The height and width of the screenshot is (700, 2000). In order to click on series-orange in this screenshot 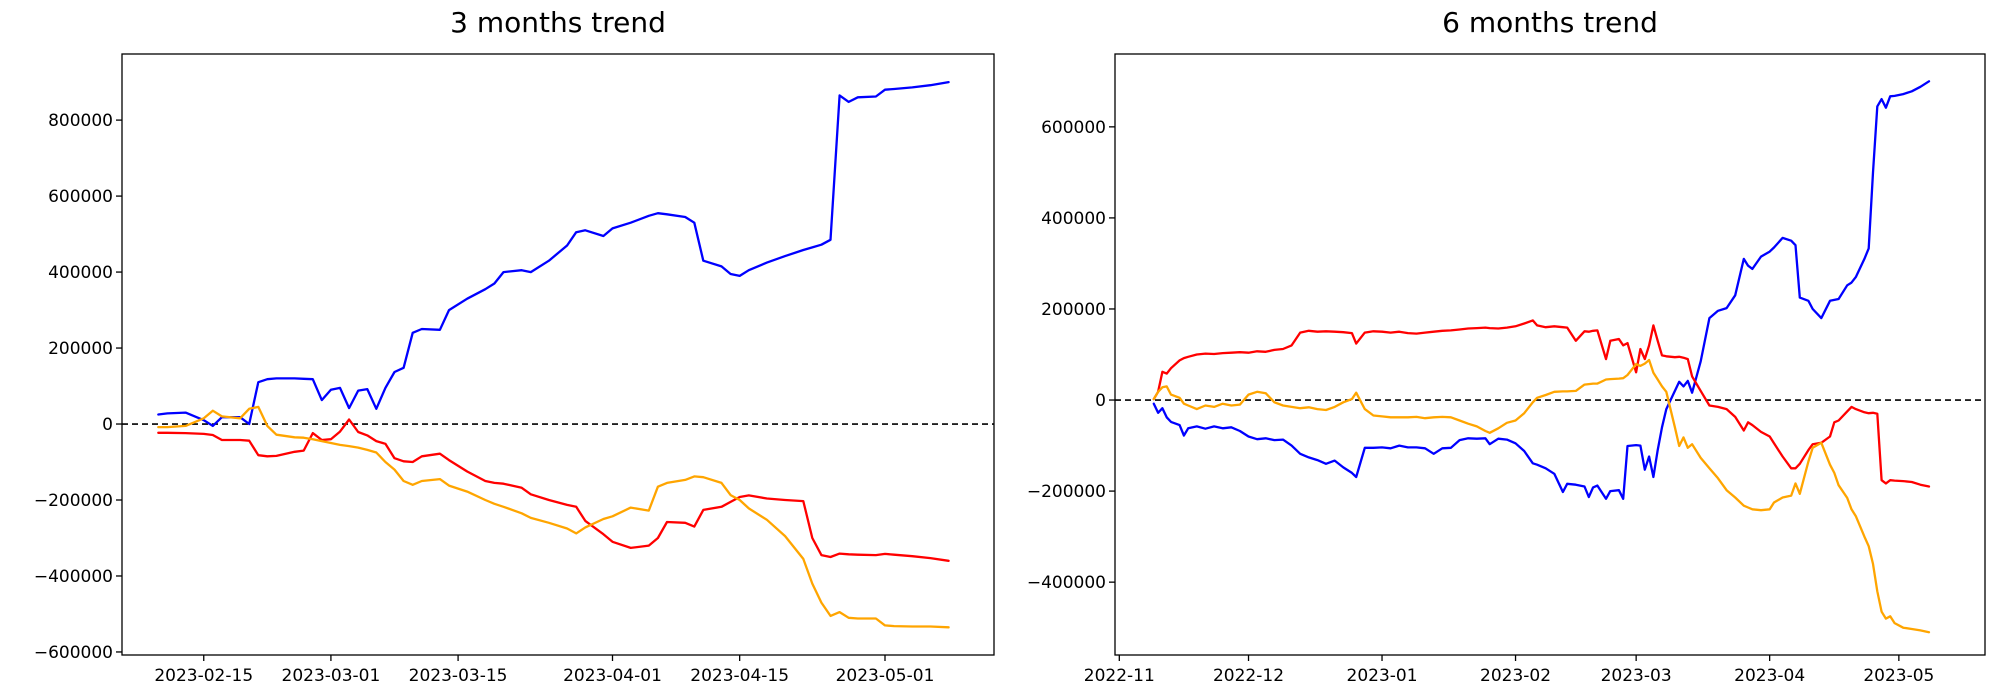, I will do `click(553, 517)`.